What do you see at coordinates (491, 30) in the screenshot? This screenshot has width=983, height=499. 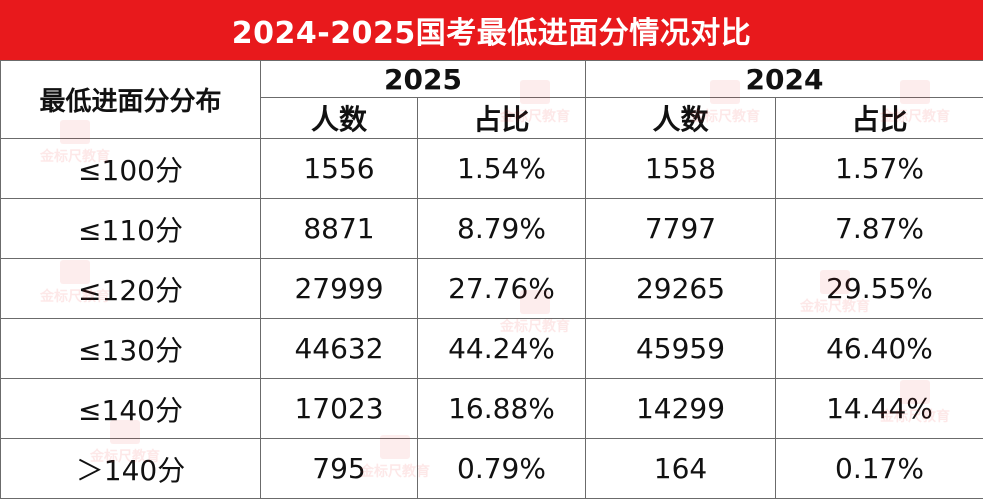 I see `table-title: 2024-2025国考最低进面分情况对比` at bounding box center [491, 30].